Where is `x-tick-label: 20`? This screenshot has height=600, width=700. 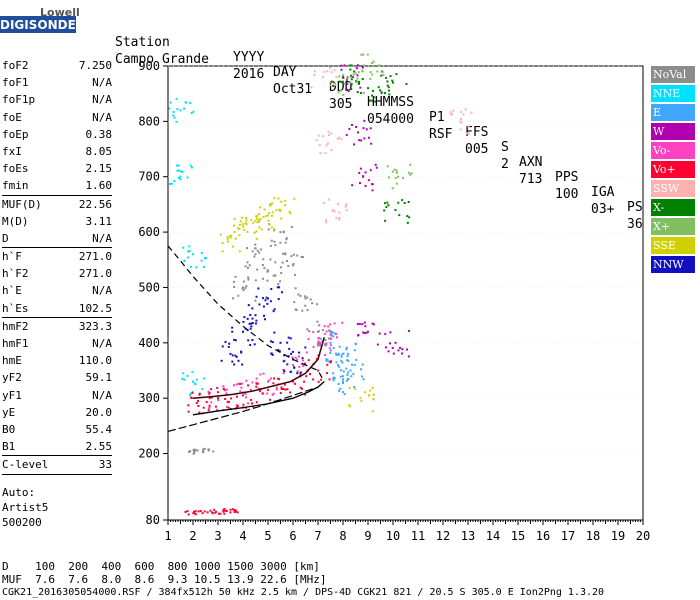
x-tick-label: 20 is located at coordinates (643, 536).